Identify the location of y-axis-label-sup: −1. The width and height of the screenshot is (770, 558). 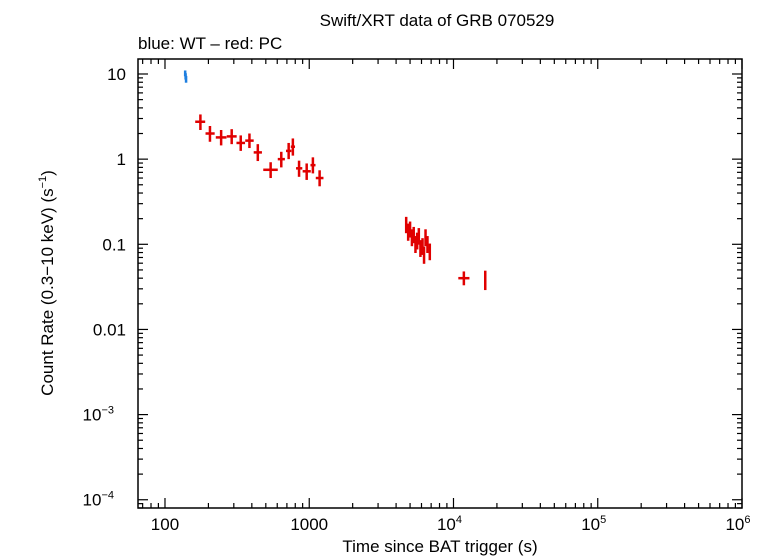
(43, 182).